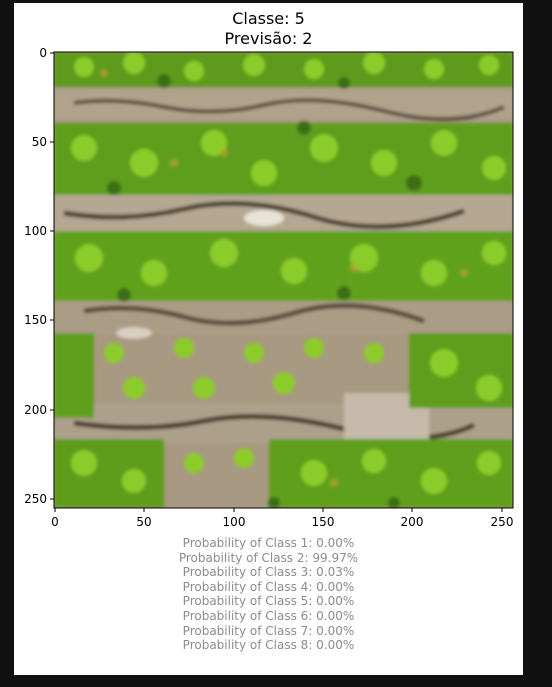  Describe the element at coordinates (282, 518) in the screenshot. I see `x-axis: 0 50 100 150 200 250` at that location.